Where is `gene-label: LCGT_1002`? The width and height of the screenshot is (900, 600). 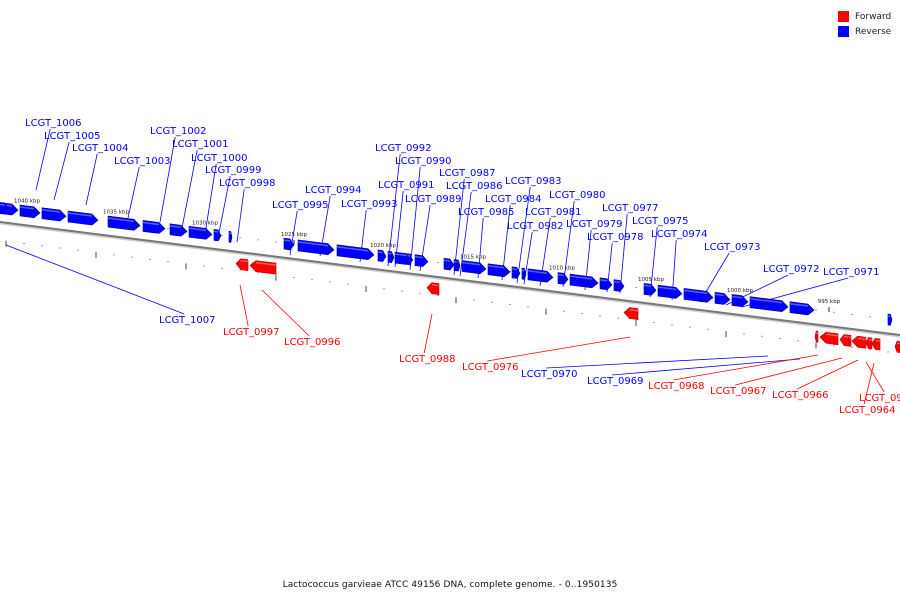 gene-label: LCGT_1002 is located at coordinates (178, 131).